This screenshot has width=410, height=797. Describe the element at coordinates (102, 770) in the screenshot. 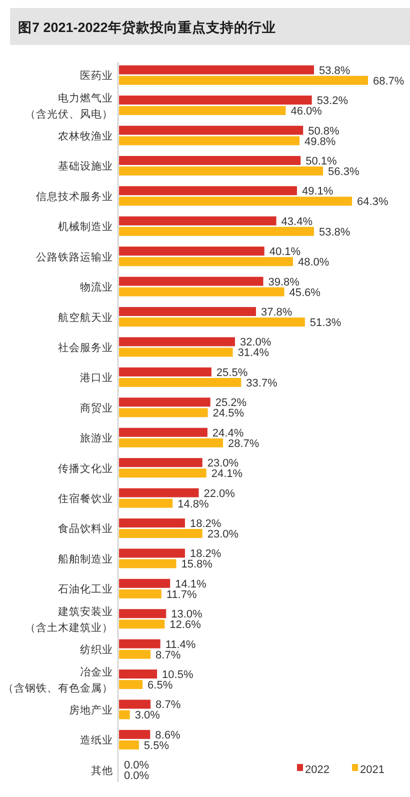

I see `category-label: 其他` at that location.